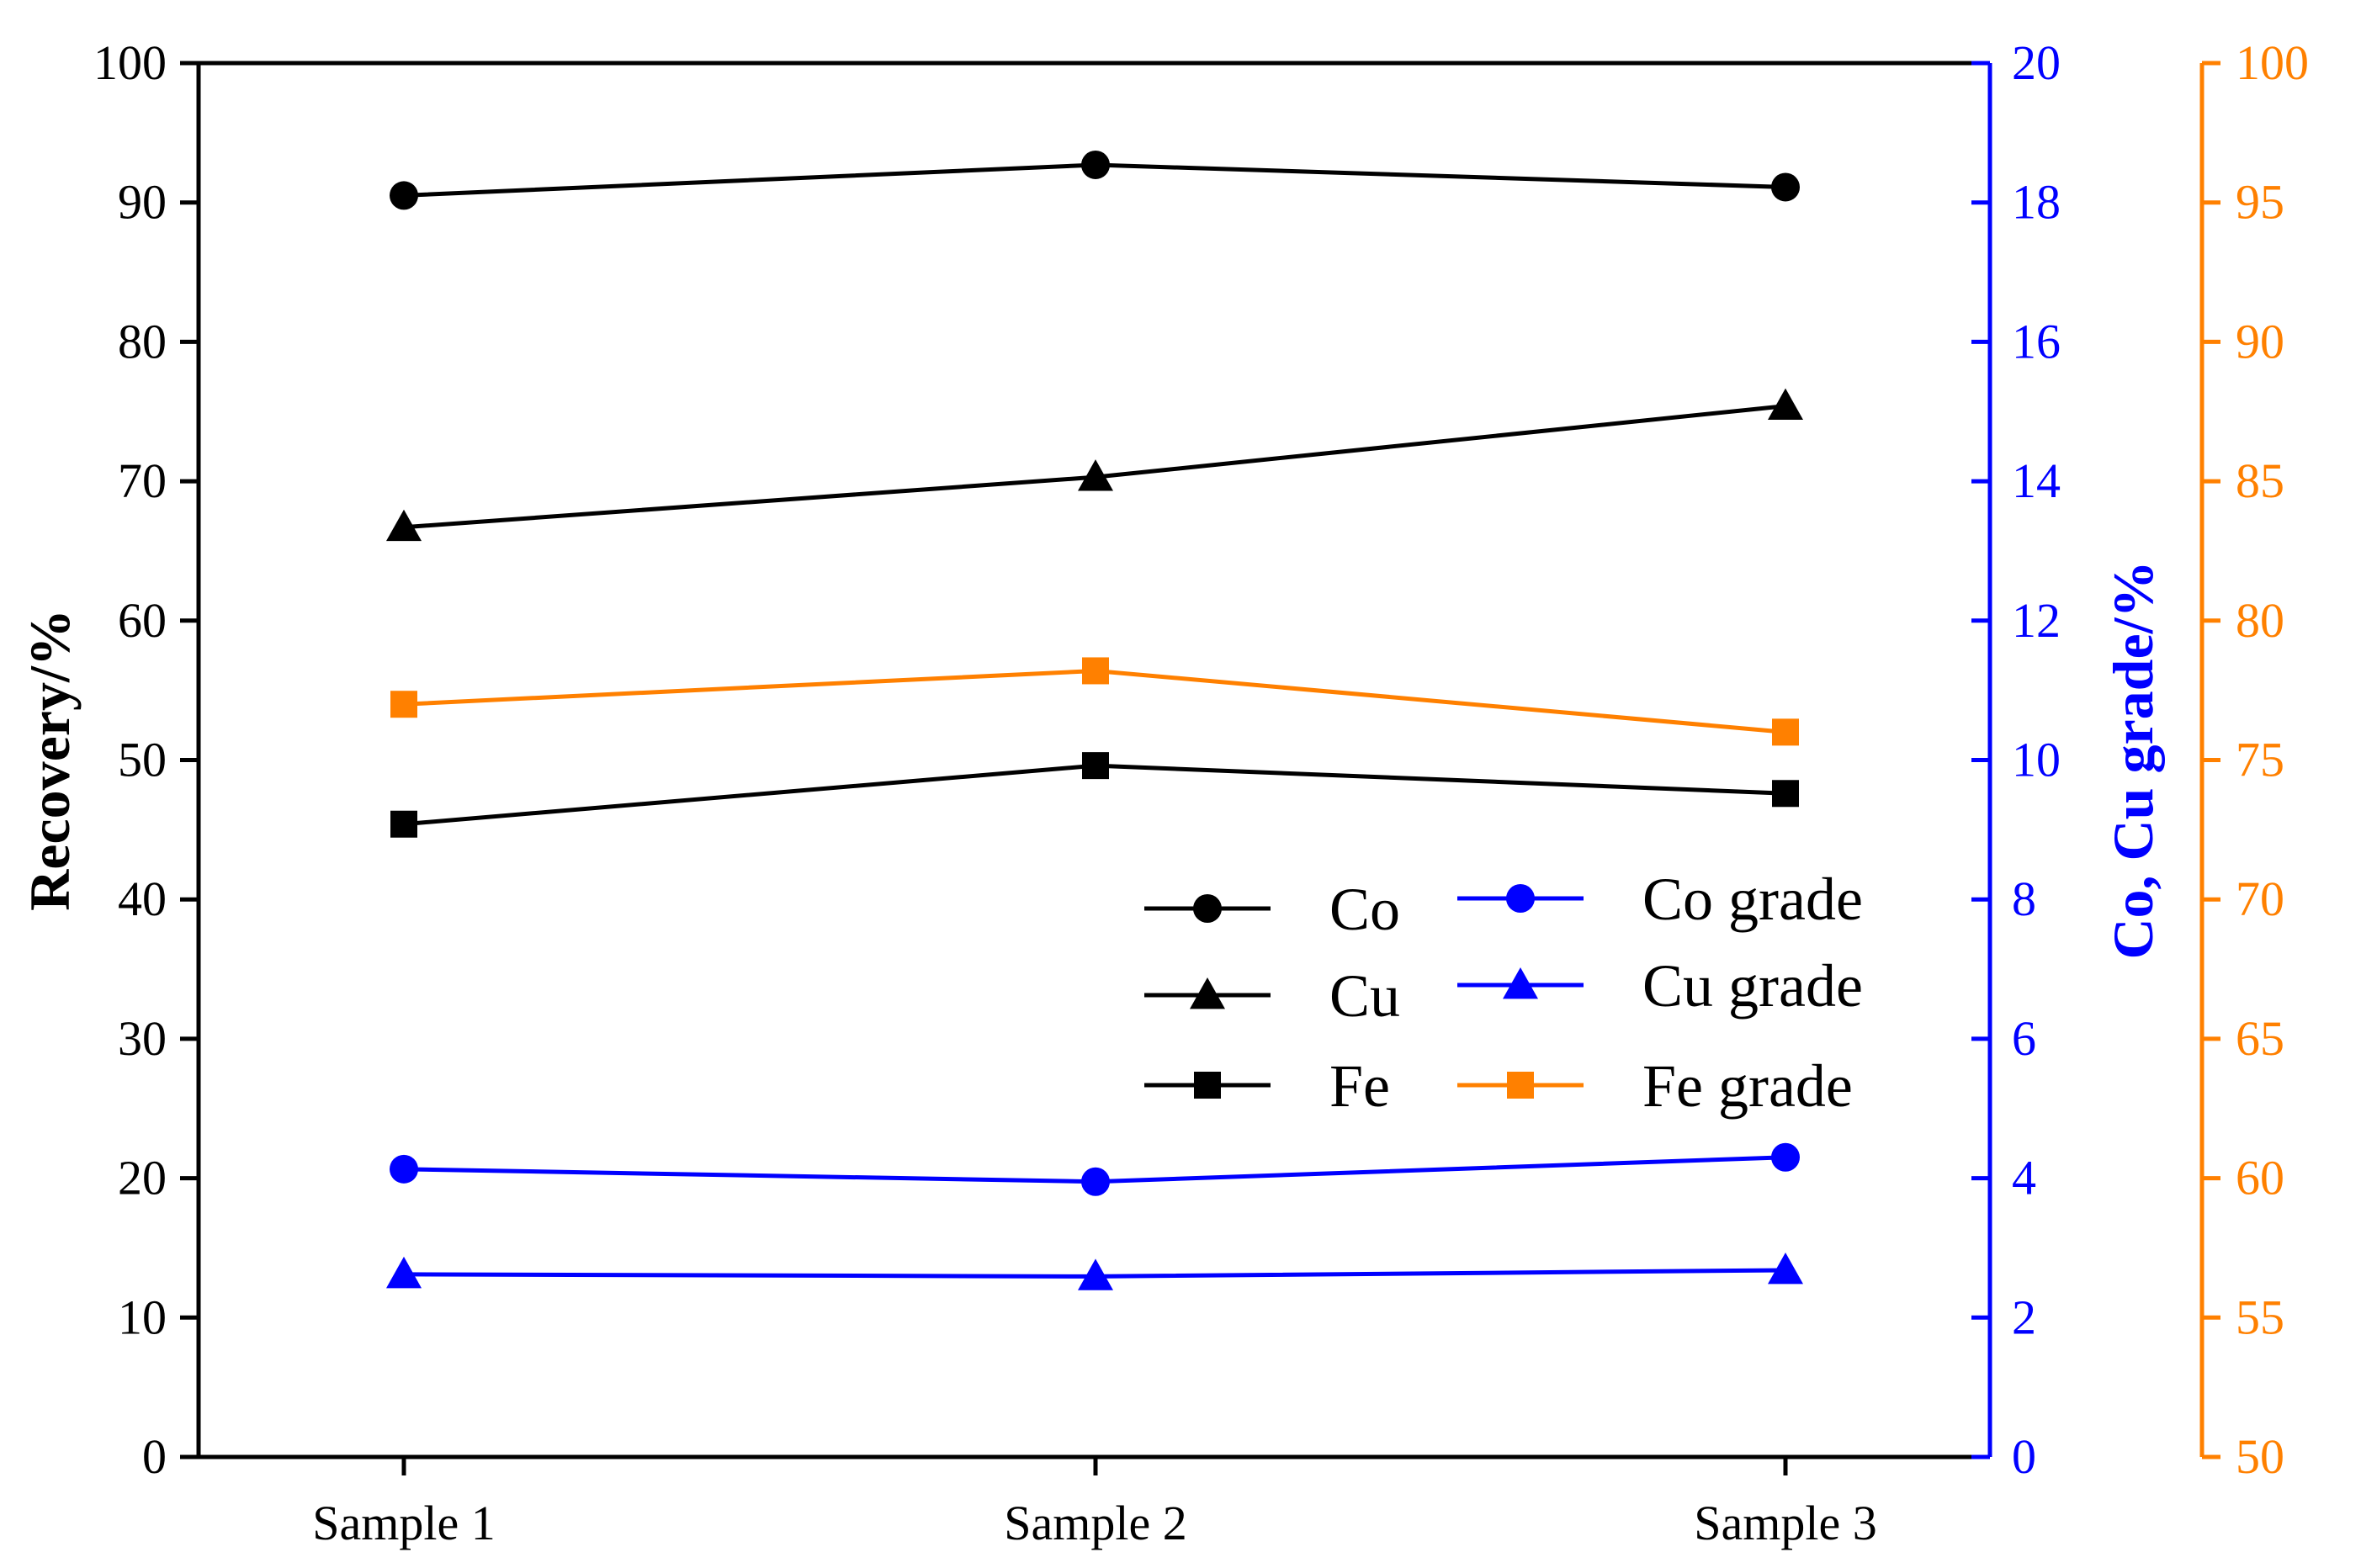 This screenshot has height=1568, width=2361. I want to click on right-2-tick-label: 95, so click(2260, 202).